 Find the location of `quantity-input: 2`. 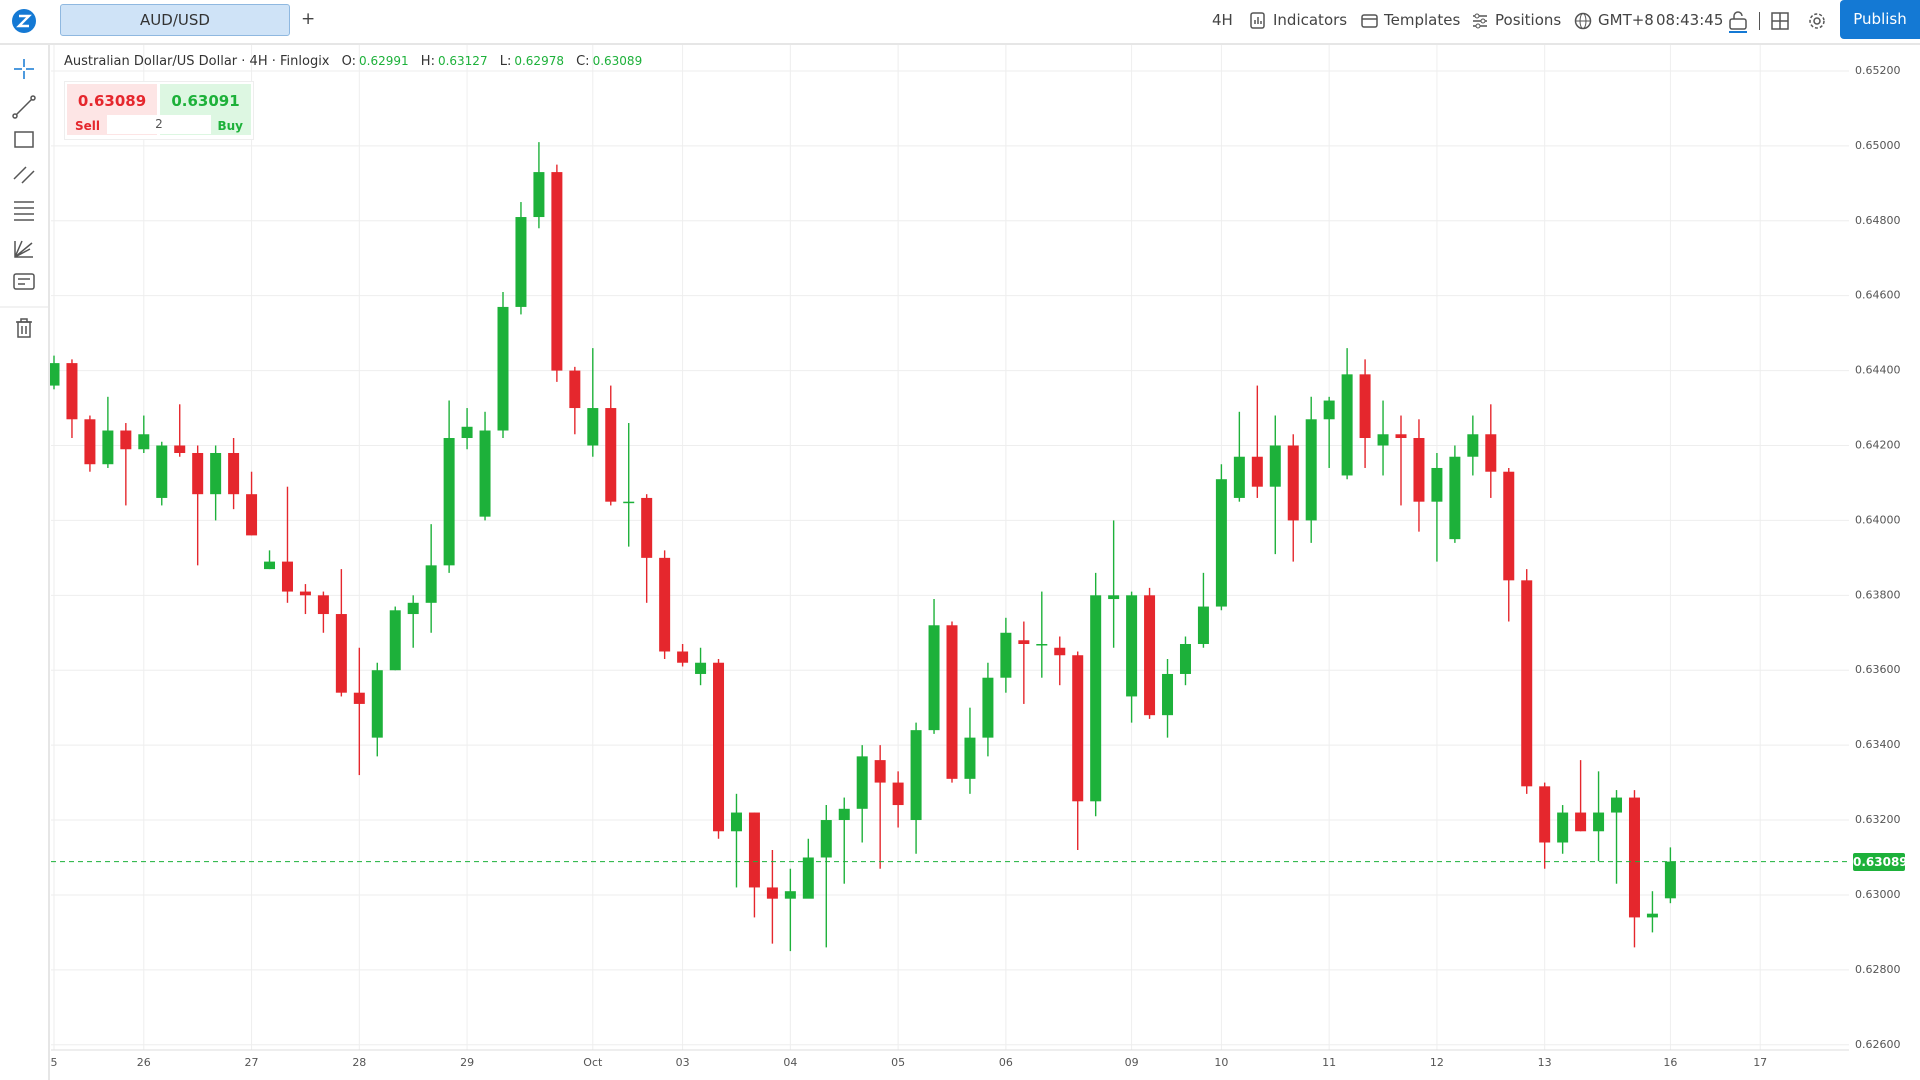

quantity-input: 2 is located at coordinates (159, 124).